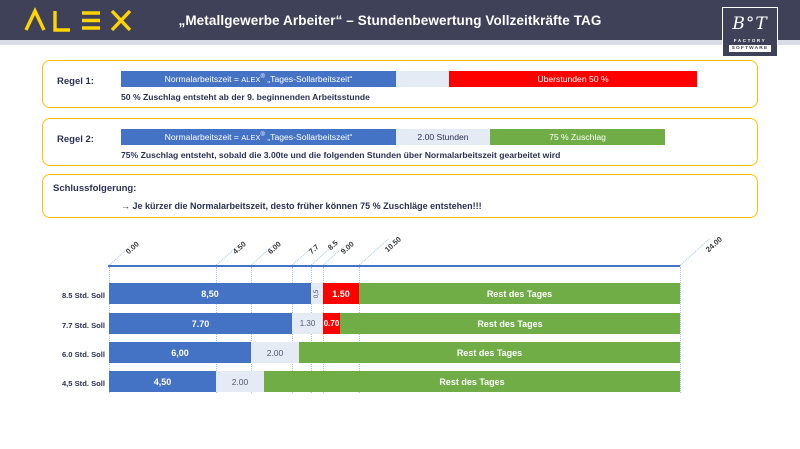 This screenshot has width=800, height=449. I want to click on bar-seg-1-3: Rest des Tages, so click(510, 323).